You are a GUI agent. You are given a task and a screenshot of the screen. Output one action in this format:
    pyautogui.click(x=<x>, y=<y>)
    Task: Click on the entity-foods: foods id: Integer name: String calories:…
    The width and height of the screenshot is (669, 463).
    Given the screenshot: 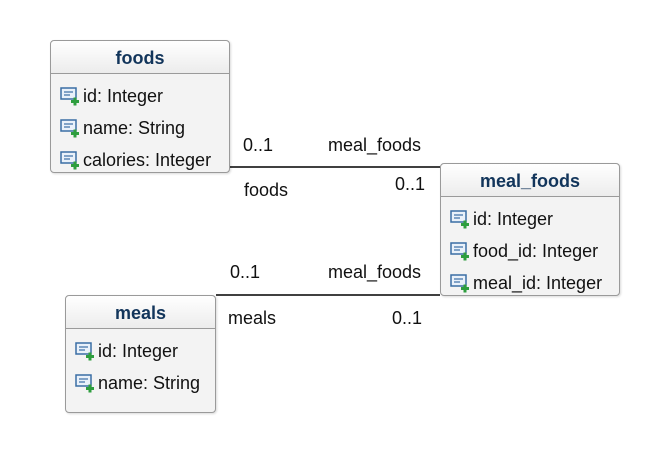 What is the action you would take?
    pyautogui.click(x=140, y=106)
    